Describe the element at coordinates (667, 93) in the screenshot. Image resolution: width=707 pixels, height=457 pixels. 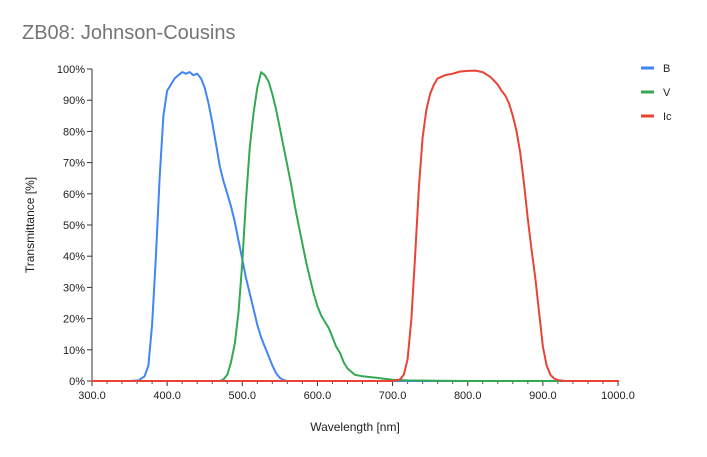
I see `legend-label-v: V` at that location.